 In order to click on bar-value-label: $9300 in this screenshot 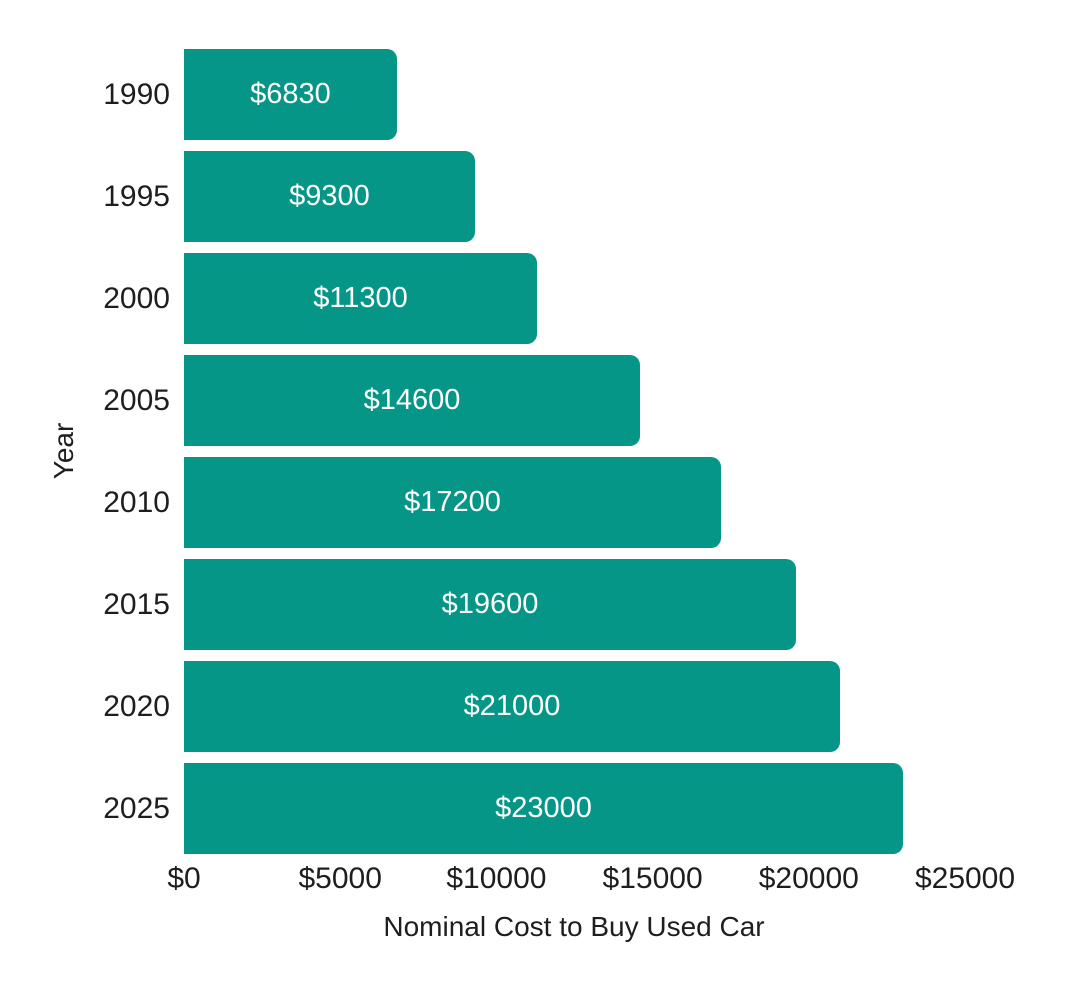, I will do `click(329, 196)`.